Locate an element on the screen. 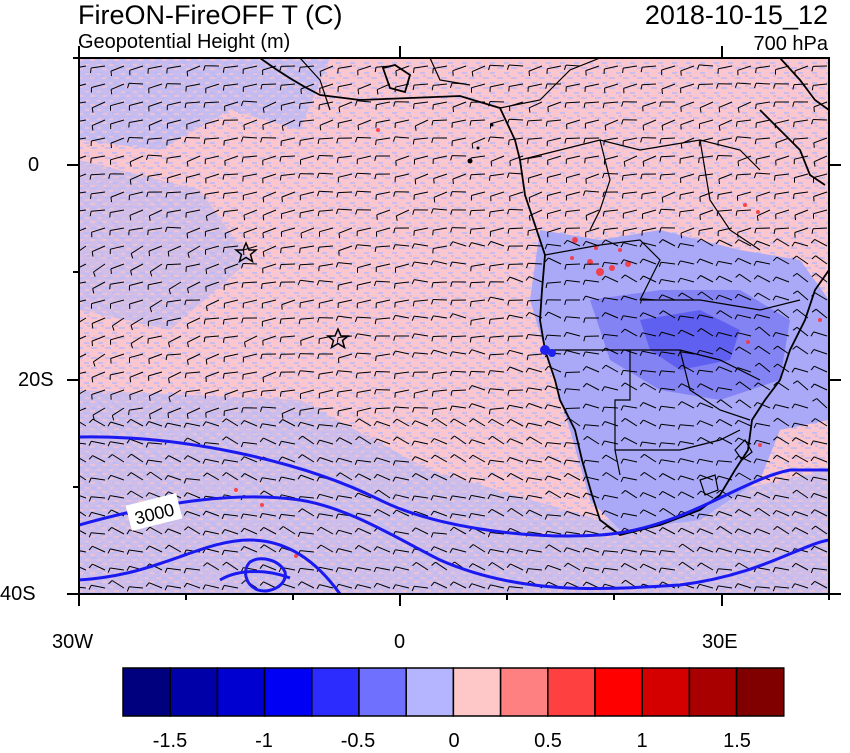 The image size is (850, 753). island-dot is located at coordinates (492, 125).